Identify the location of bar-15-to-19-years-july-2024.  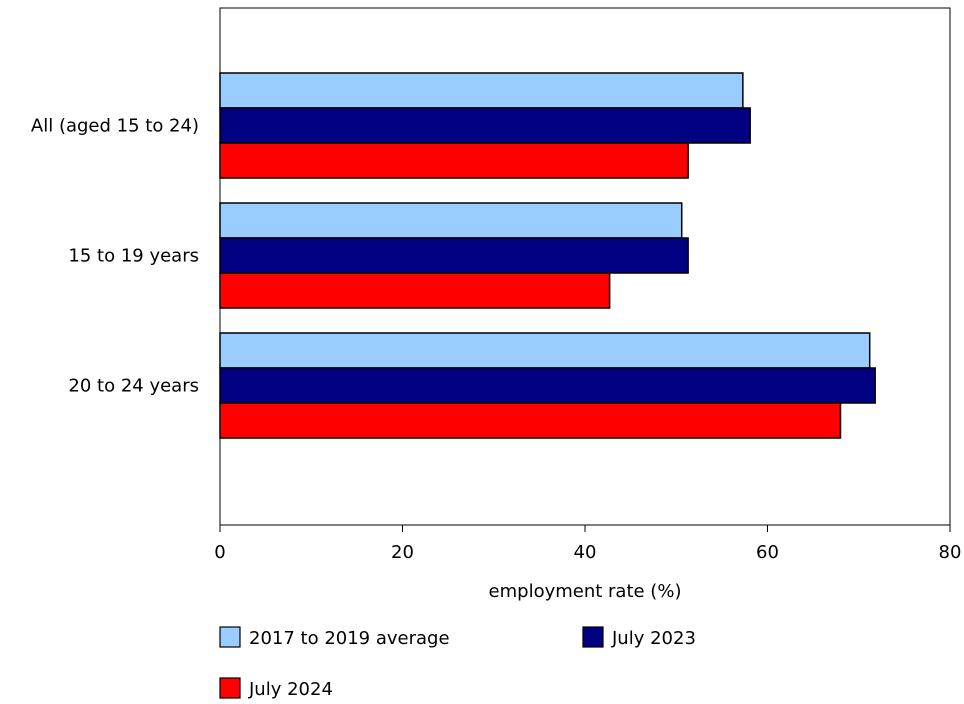
(415, 290).